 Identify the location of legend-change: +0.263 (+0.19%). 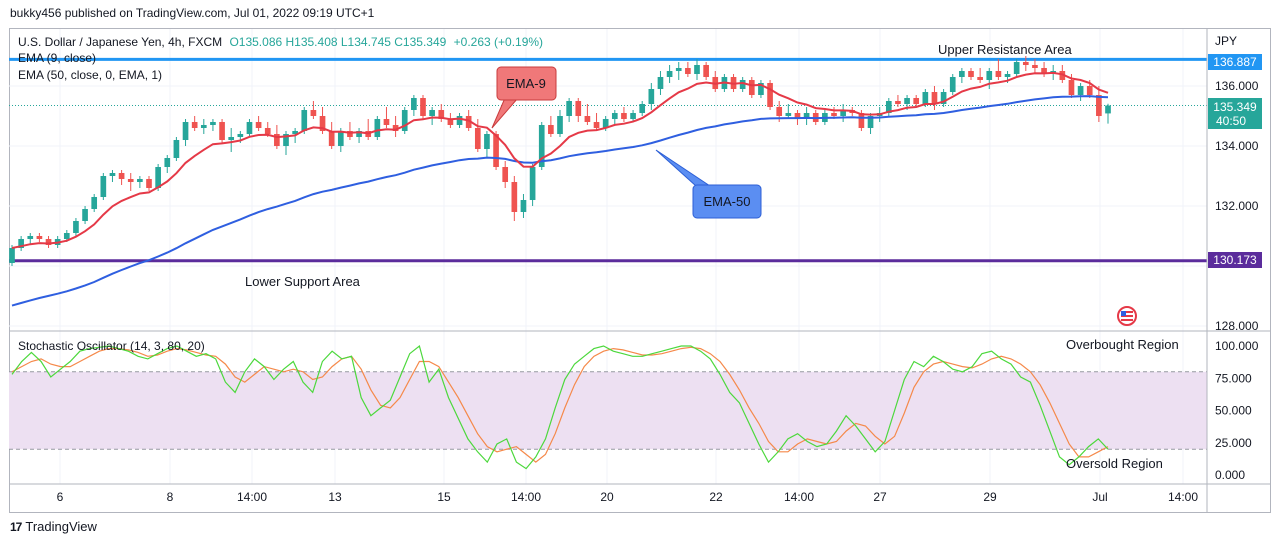
(498, 42).